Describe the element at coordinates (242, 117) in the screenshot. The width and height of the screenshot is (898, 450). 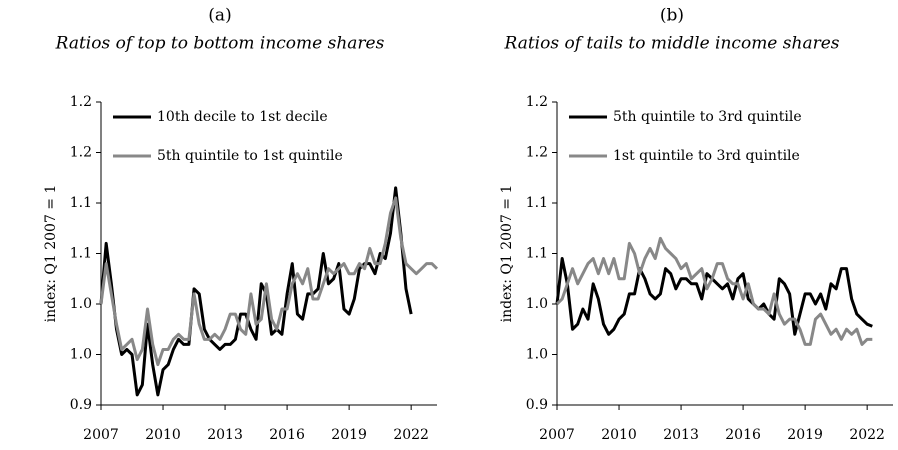
I see `legend-label: 10th decile to 1st decile` at that location.